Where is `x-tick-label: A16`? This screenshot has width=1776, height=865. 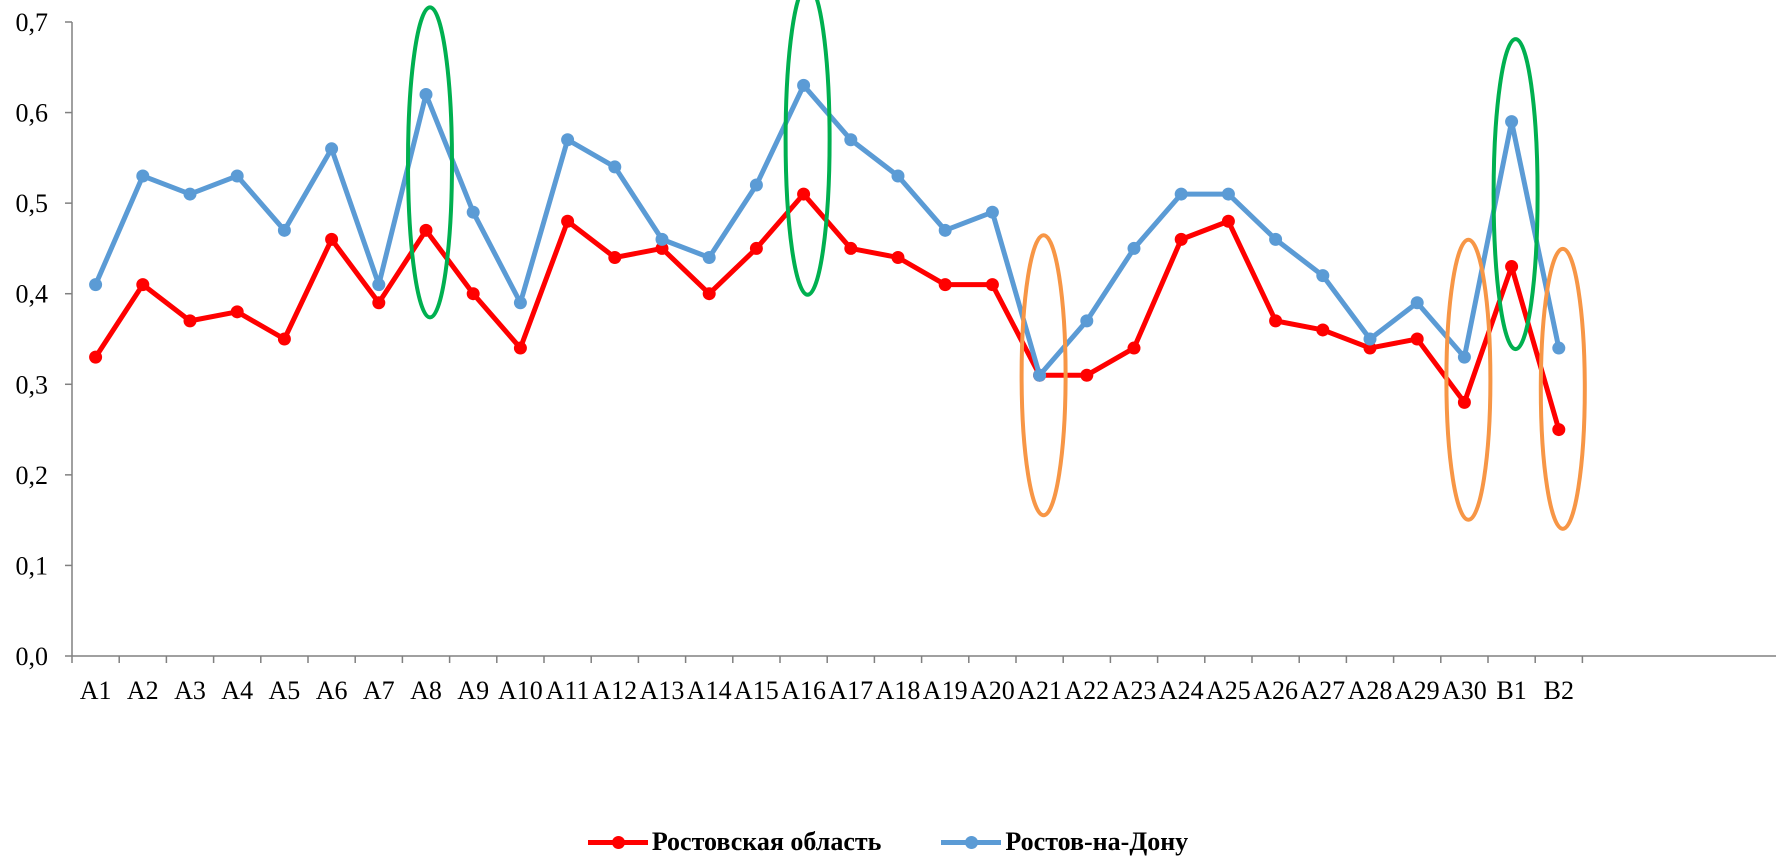 x-tick-label: A16 is located at coordinates (803, 690).